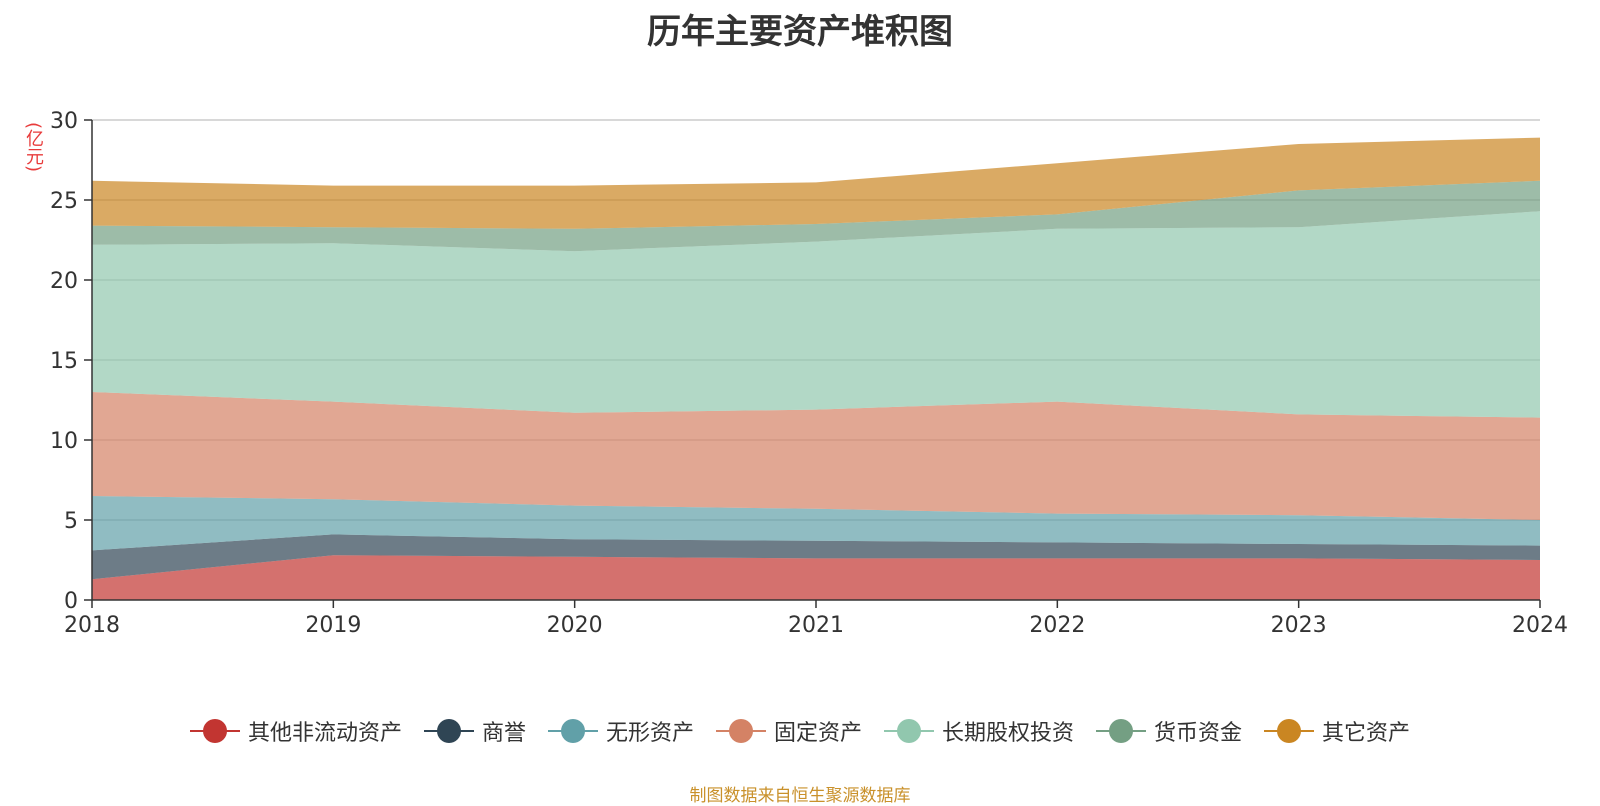 This screenshot has height=806, width=1600. Describe the element at coordinates (71, 601) in the screenshot. I see `y-tick-label: 0` at that location.